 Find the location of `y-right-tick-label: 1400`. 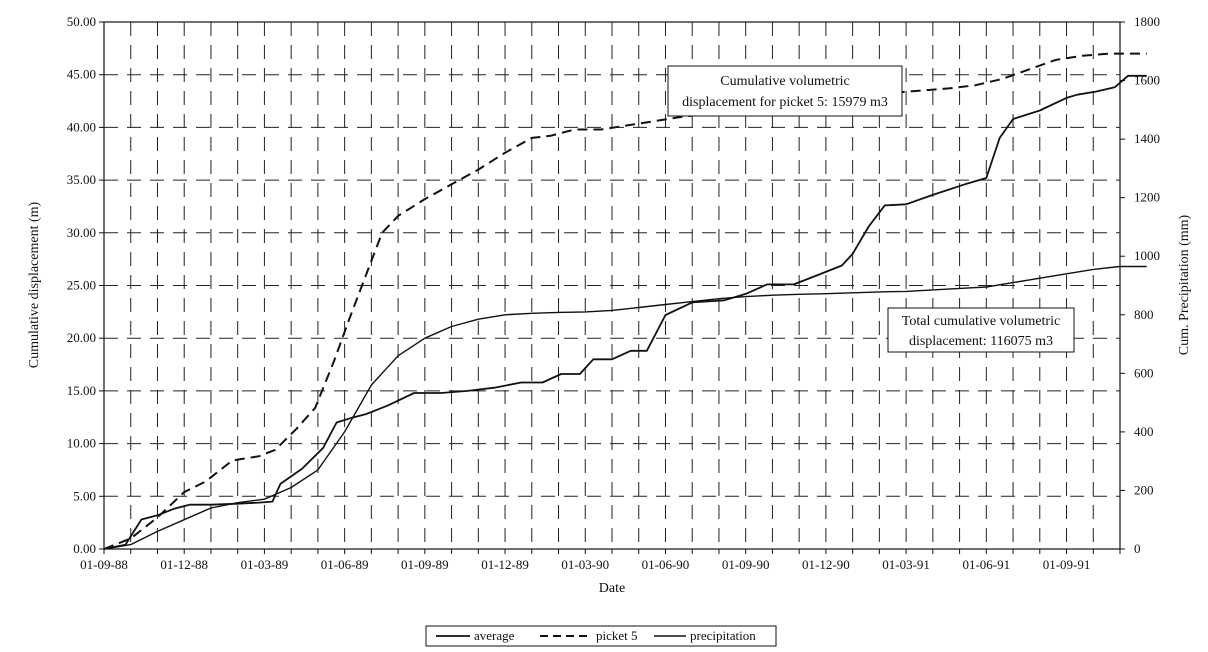

y-right-tick-label: 1400 is located at coordinates (1147, 138).